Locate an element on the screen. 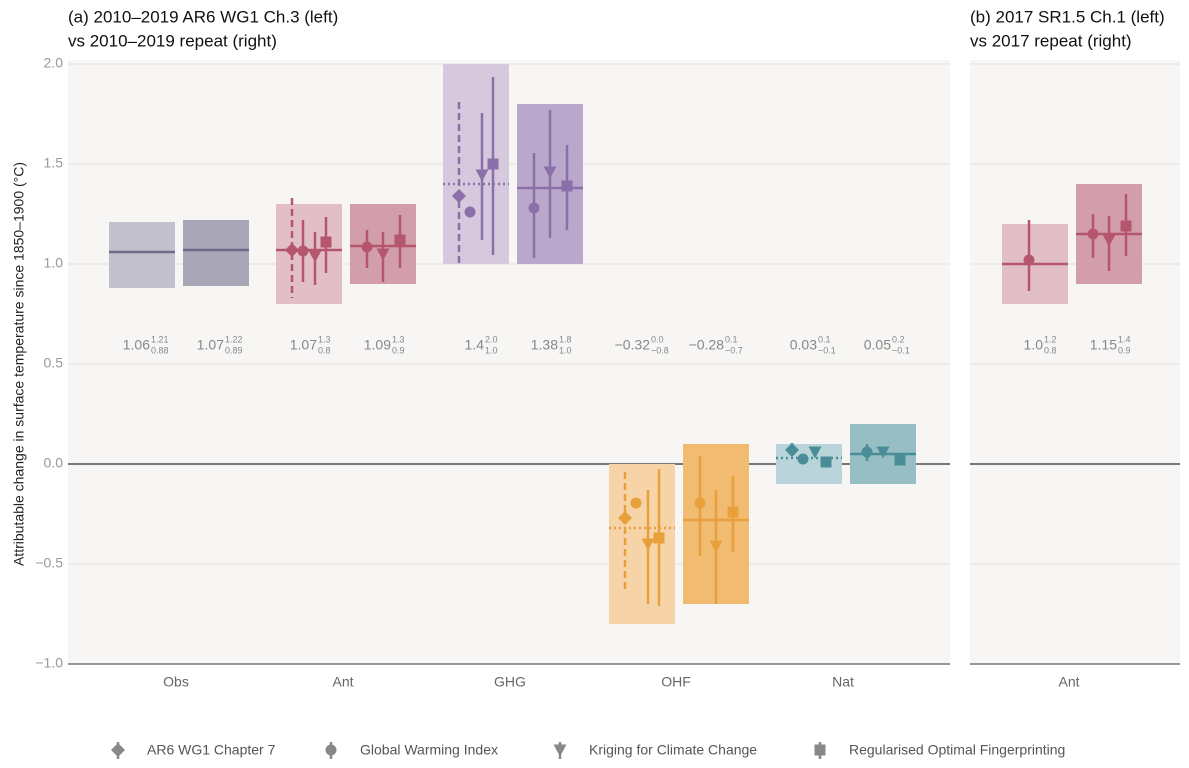 Image resolution: width=1189 pixels, height=768 pixels. low-label: −0.7 is located at coordinates (734, 350).